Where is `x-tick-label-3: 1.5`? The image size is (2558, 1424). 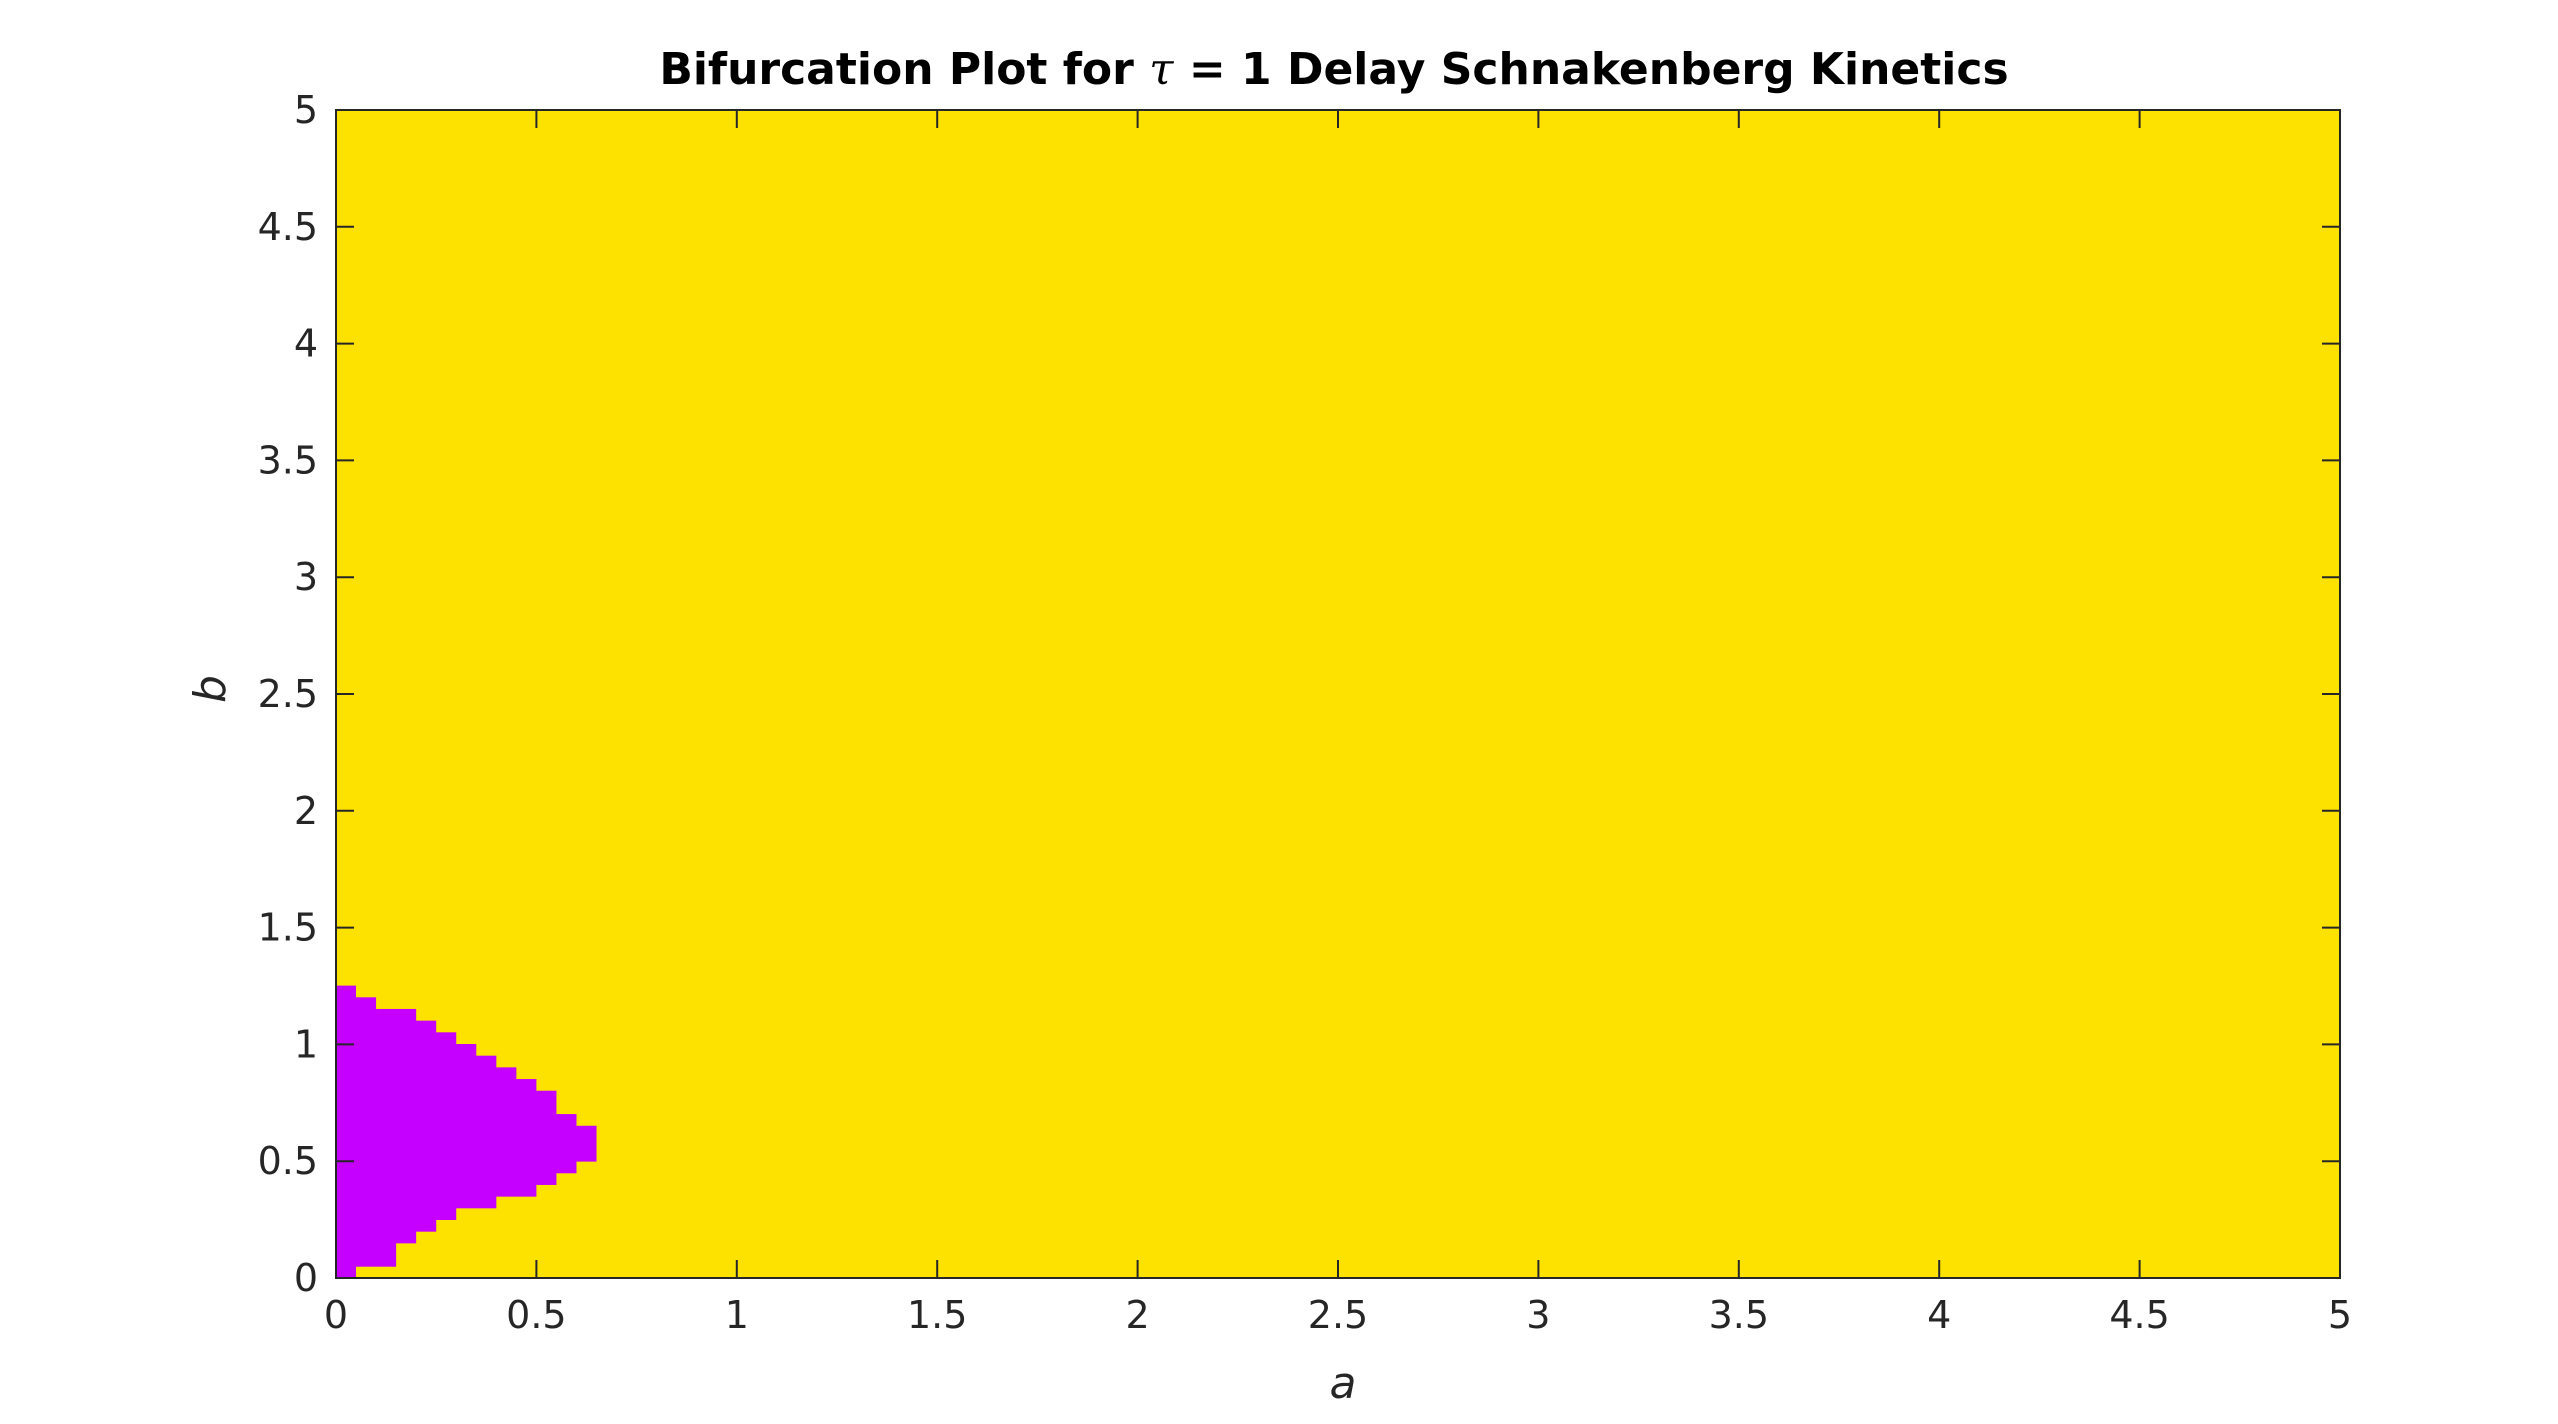 x-tick-label-3: 1.5 is located at coordinates (937, 1315).